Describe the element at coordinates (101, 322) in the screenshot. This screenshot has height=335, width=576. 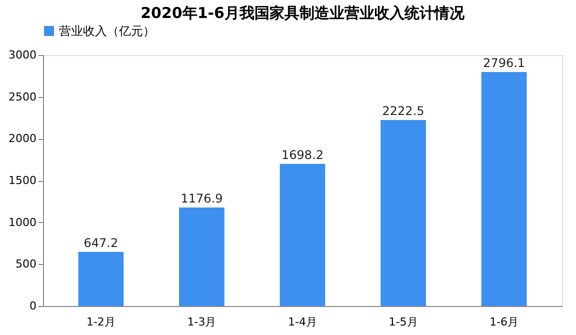
I see `x-tick-label: 1-2月` at that location.